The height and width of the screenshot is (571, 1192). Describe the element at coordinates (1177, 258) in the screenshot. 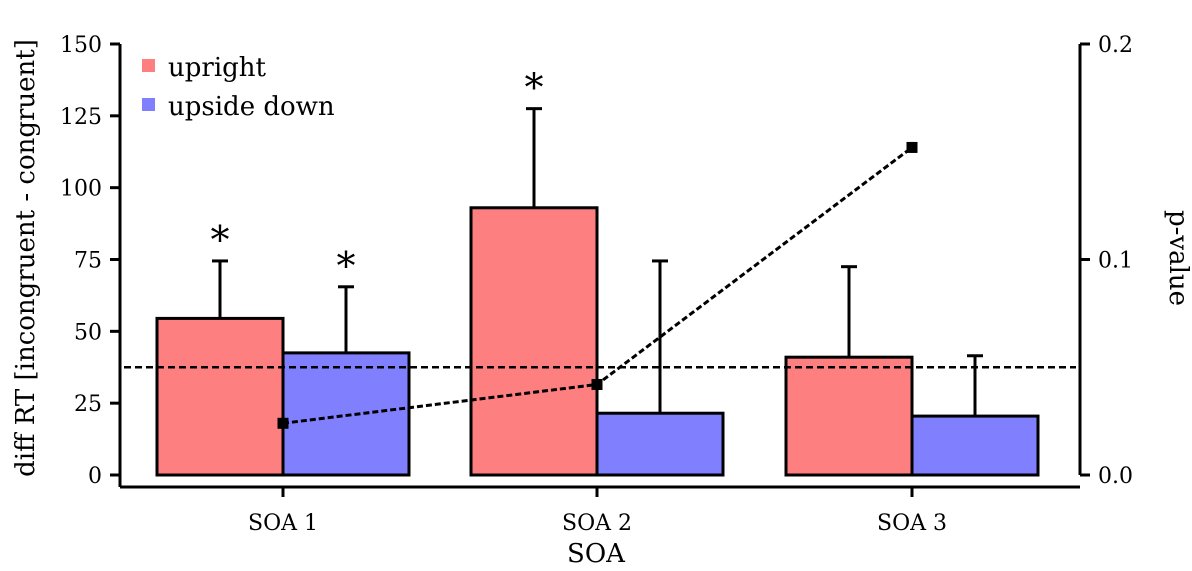

I see `right-axis-title: p-value` at that location.